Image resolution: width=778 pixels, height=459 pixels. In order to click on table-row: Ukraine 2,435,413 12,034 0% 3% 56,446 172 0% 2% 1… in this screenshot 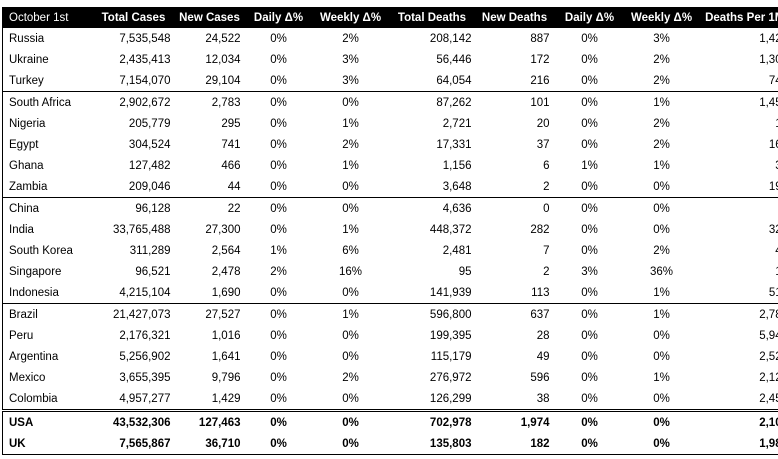, I will do `click(390, 59)`.